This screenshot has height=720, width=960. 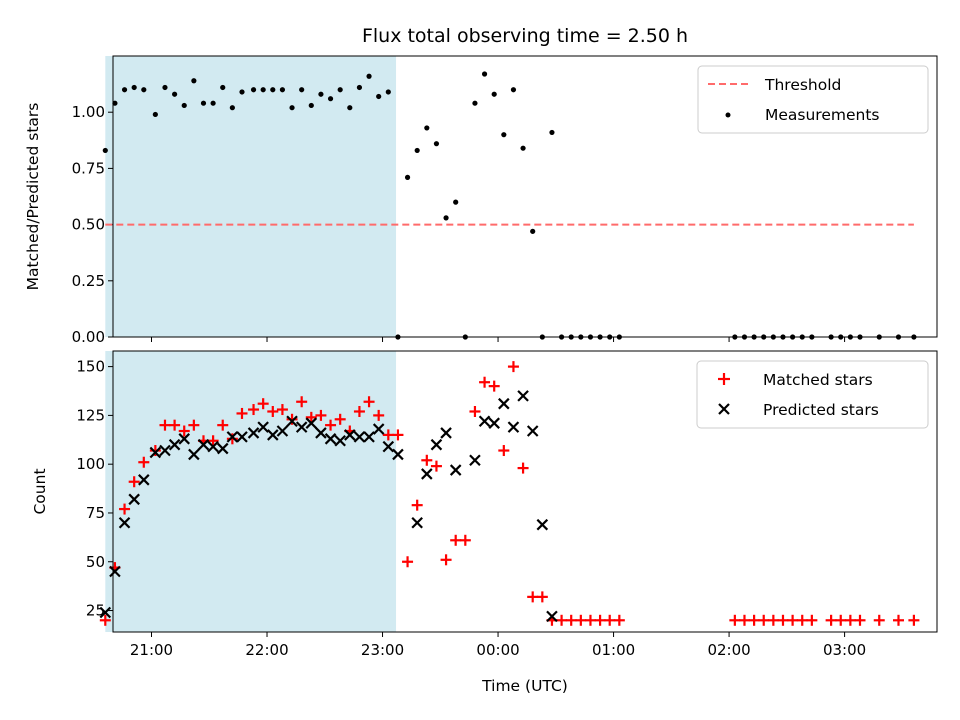 What do you see at coordinates (497, 650) in the screenshot?
I see `x-tick-label: 00:00` at bounding box center [497, 650].